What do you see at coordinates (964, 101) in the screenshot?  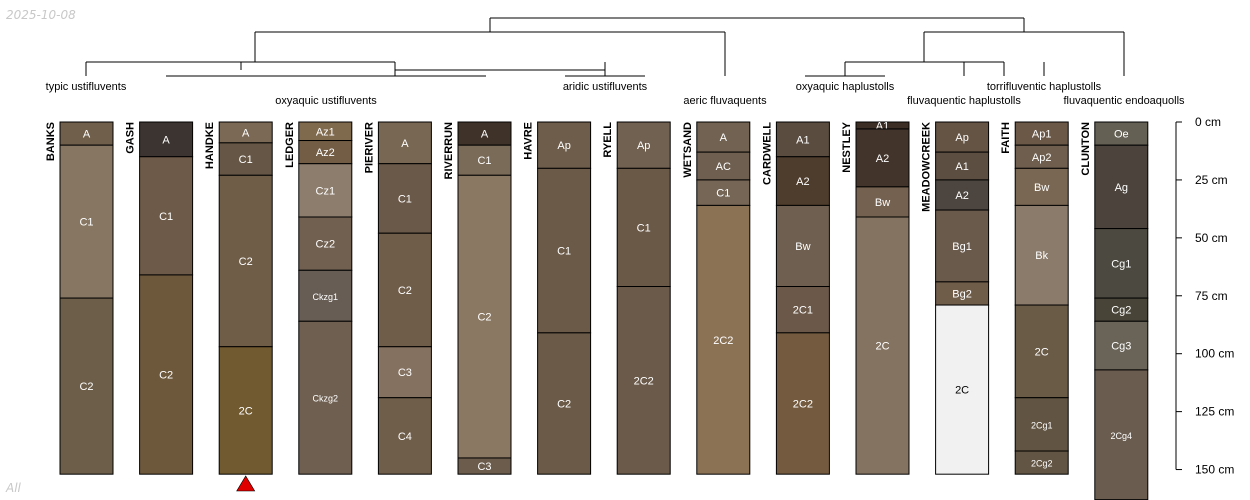 I see `group-label: fluvaquentic haplustolls` at bounding box center [964, 101].